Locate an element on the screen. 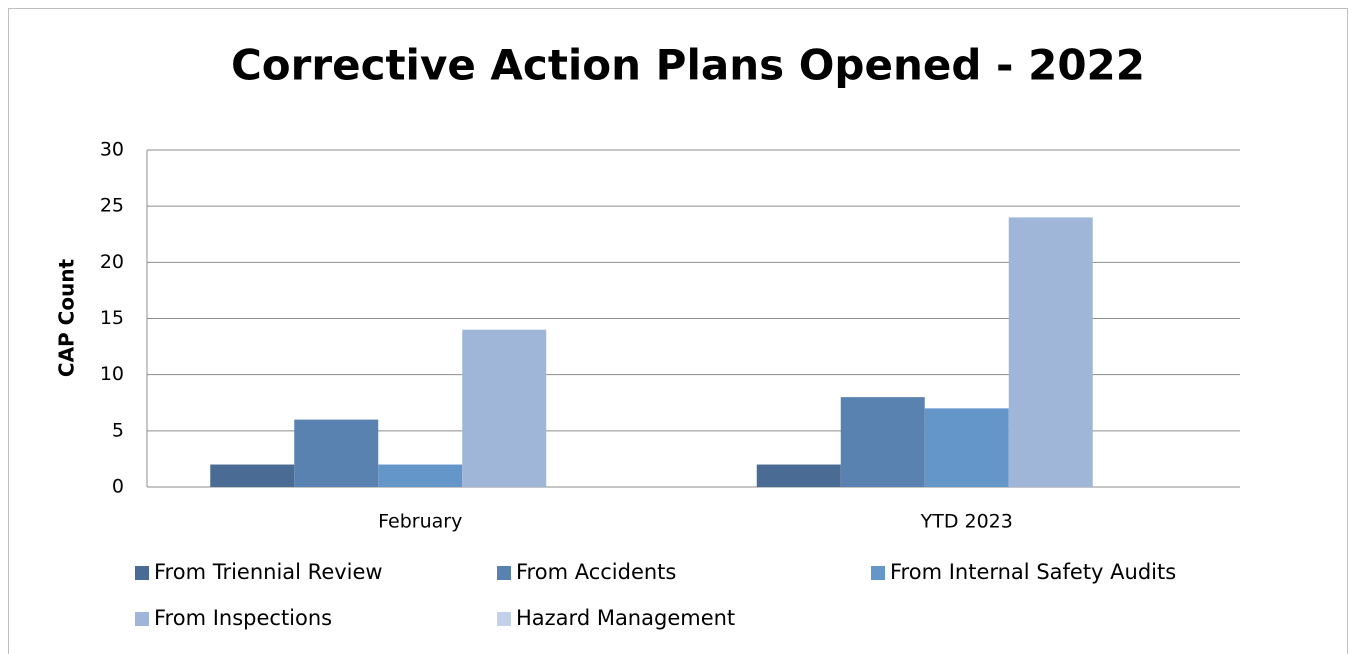 Image resolution: width=1356 pixels, height=654 pixels. legend-label: Hazard Management is located at coordinates (625, 618).